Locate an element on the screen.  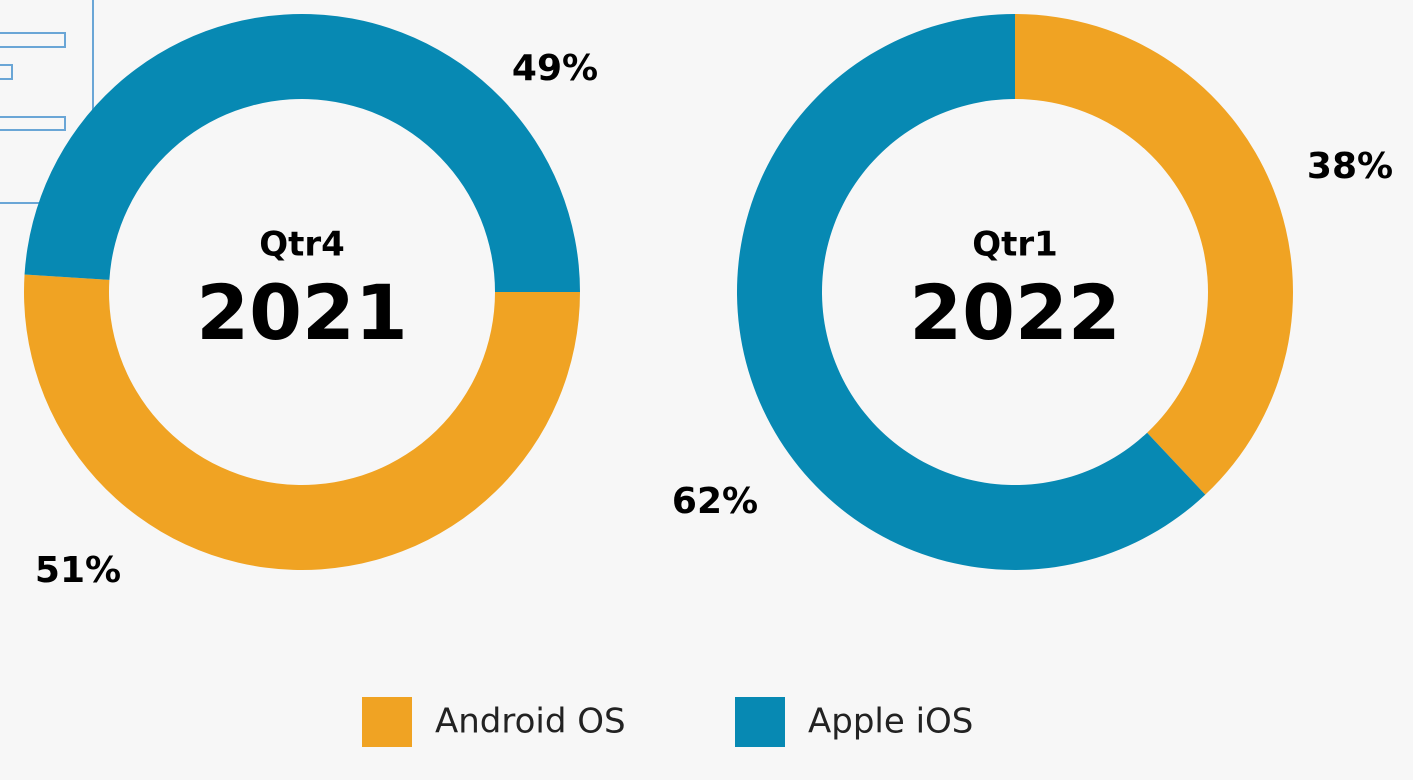
value-label: 51% is located at coordinates (78, 570).